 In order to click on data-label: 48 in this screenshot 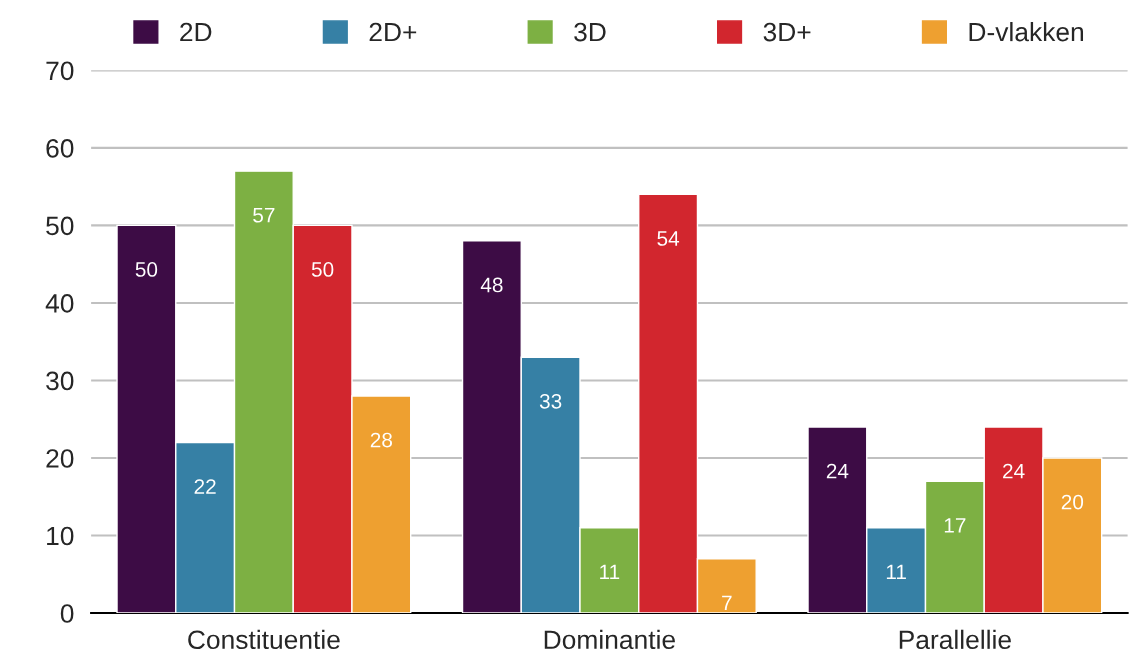, I will do `click(491, 285)`.